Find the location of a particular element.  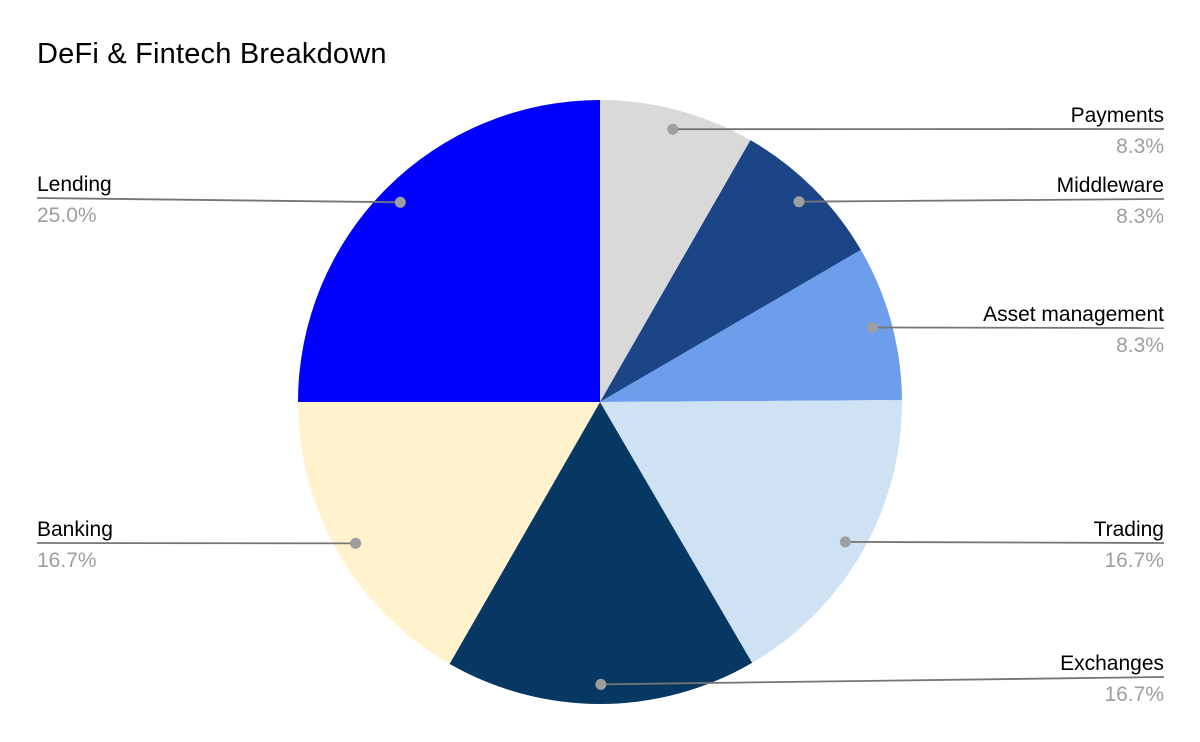

leader-dot-trading is located at coordinates (845, 542).